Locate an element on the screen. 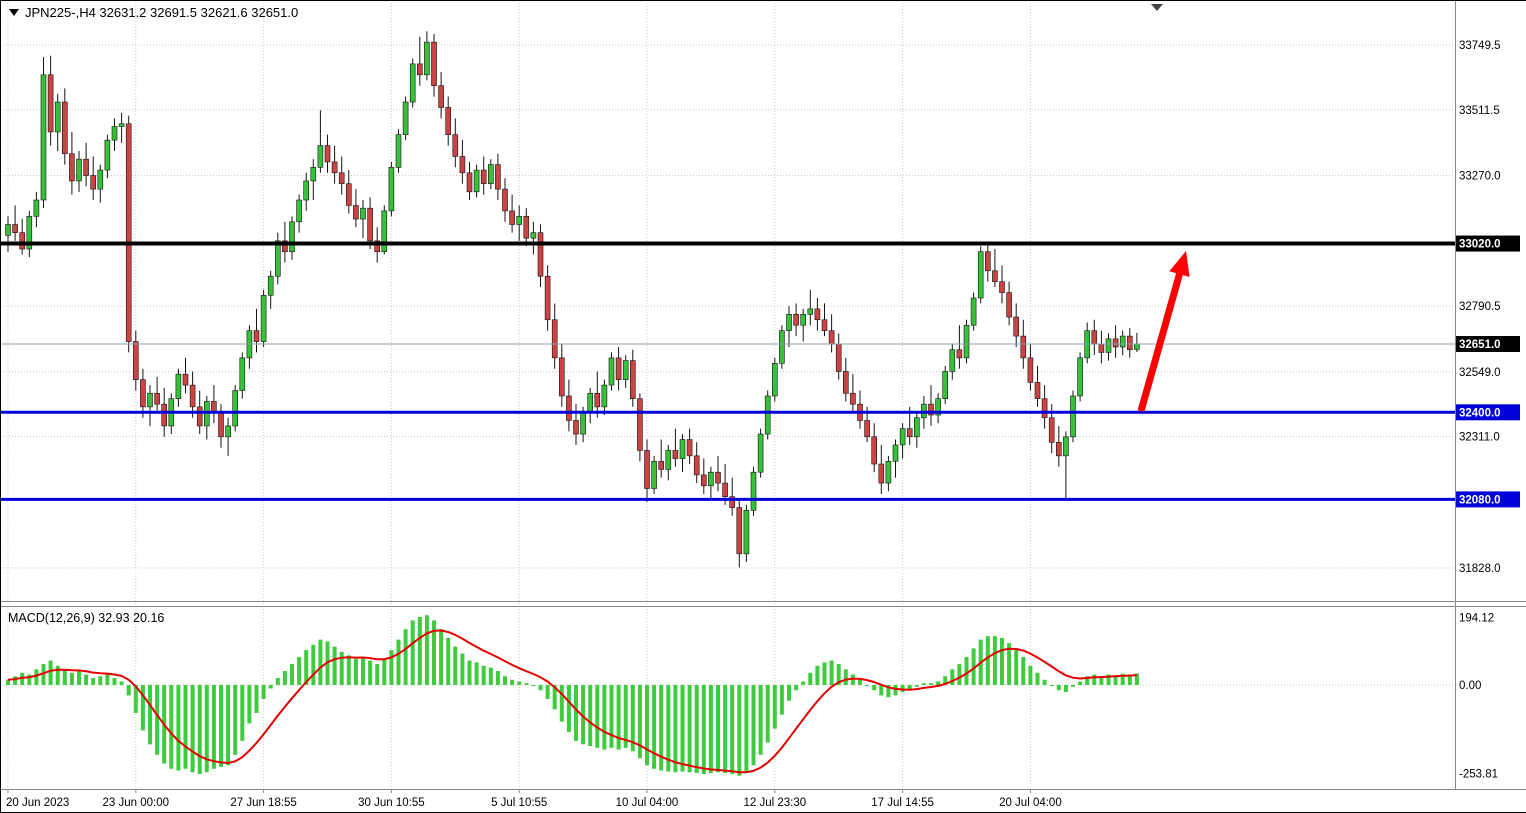 Image resolution: width=1526 pixels, height=813 pixels. trend-arrow-head is located at coordinates (1179, 264).